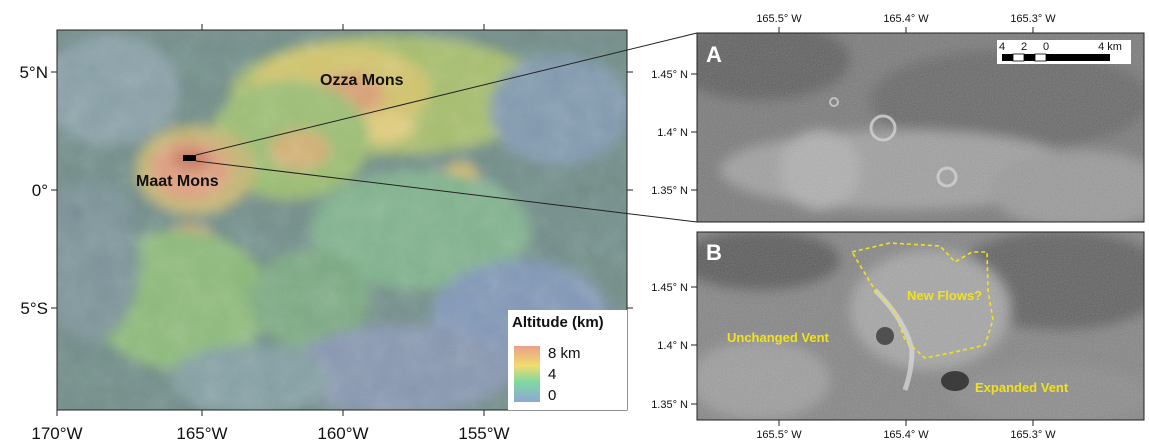 Image resolution: width=1149 pixels, height=445 pixels. What do you see at coordinates (33, 72) in the screenshot?
I see `lat-tick-label: 5°N` at bounding box center [33, 72].